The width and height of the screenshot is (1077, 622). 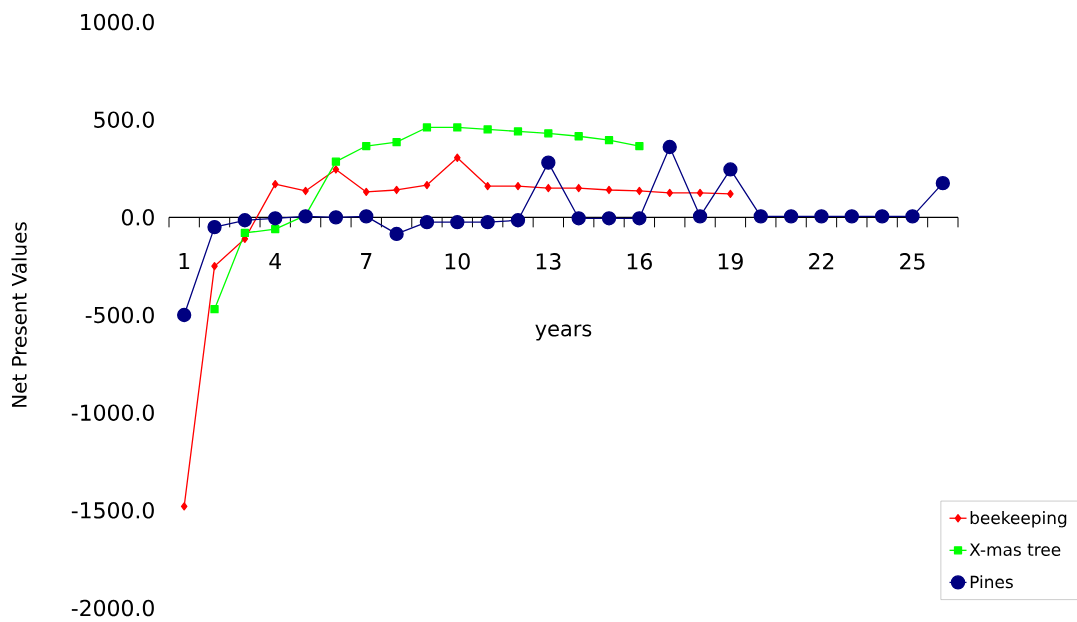 What do you see at coordinates (112, 608) in the screenshot?
I see `y-tick-label: -2000.0` at bounding box center [112, 608].